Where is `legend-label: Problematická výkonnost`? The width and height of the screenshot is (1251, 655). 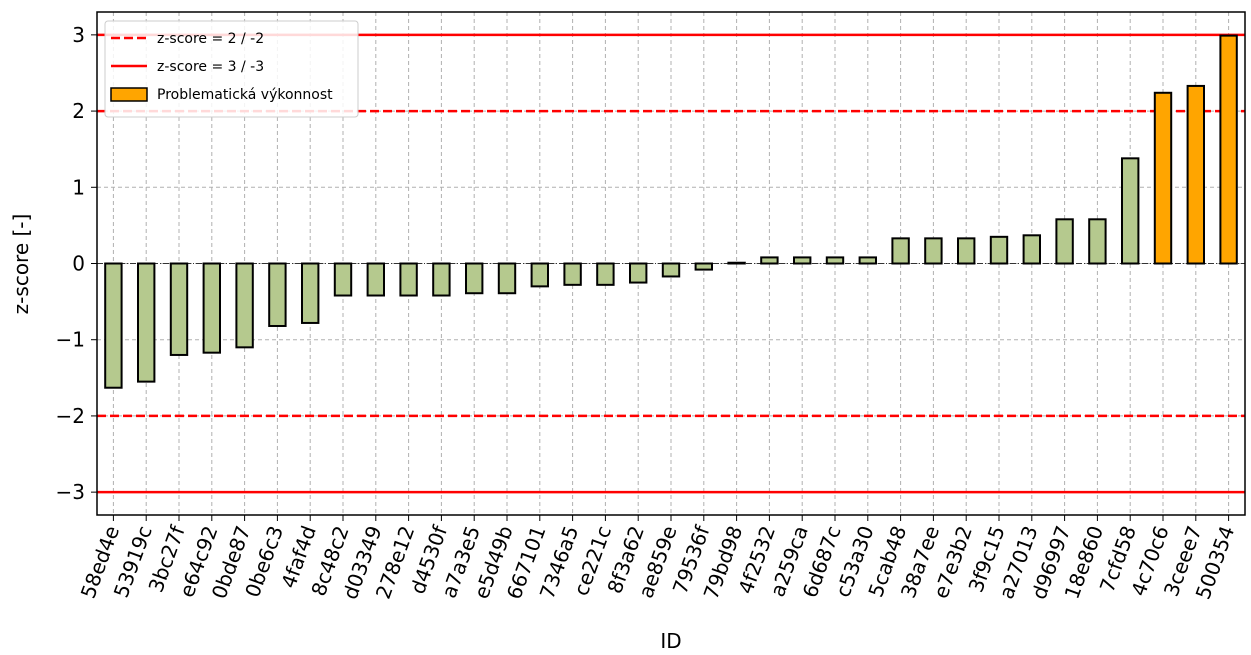
legend-label: Problematická výkonnost is located at coordinates (245, 95).